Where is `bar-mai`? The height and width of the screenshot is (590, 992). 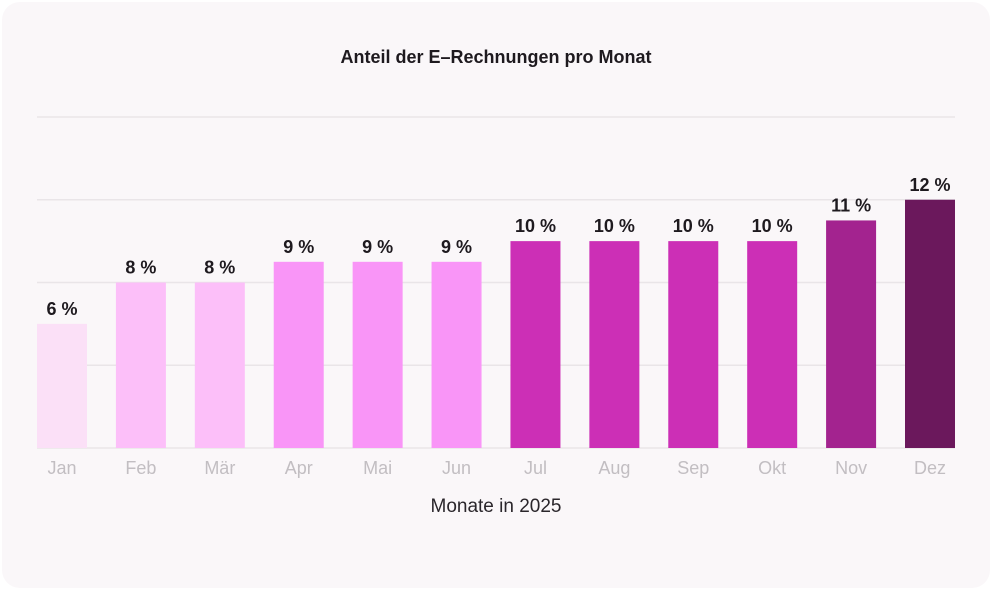 bar-mai is located at coordinates (377, 354).